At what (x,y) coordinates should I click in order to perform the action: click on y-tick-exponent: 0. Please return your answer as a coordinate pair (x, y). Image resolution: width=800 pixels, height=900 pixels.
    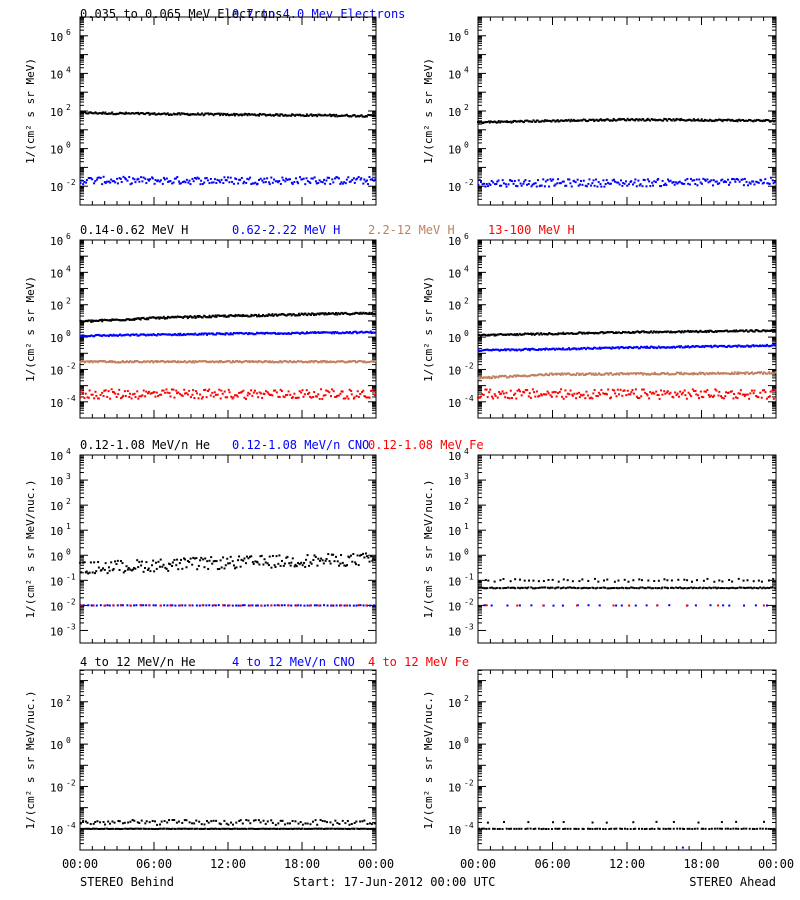
    Looking at the image, I should click on (68, 145).